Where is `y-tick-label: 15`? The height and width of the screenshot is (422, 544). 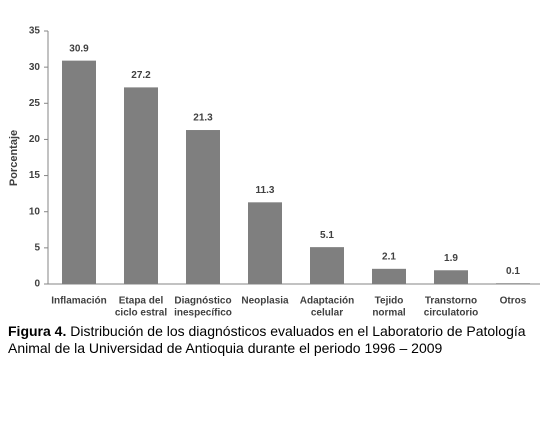
y-tick-label: 15 is located at coordinates (35, 175).